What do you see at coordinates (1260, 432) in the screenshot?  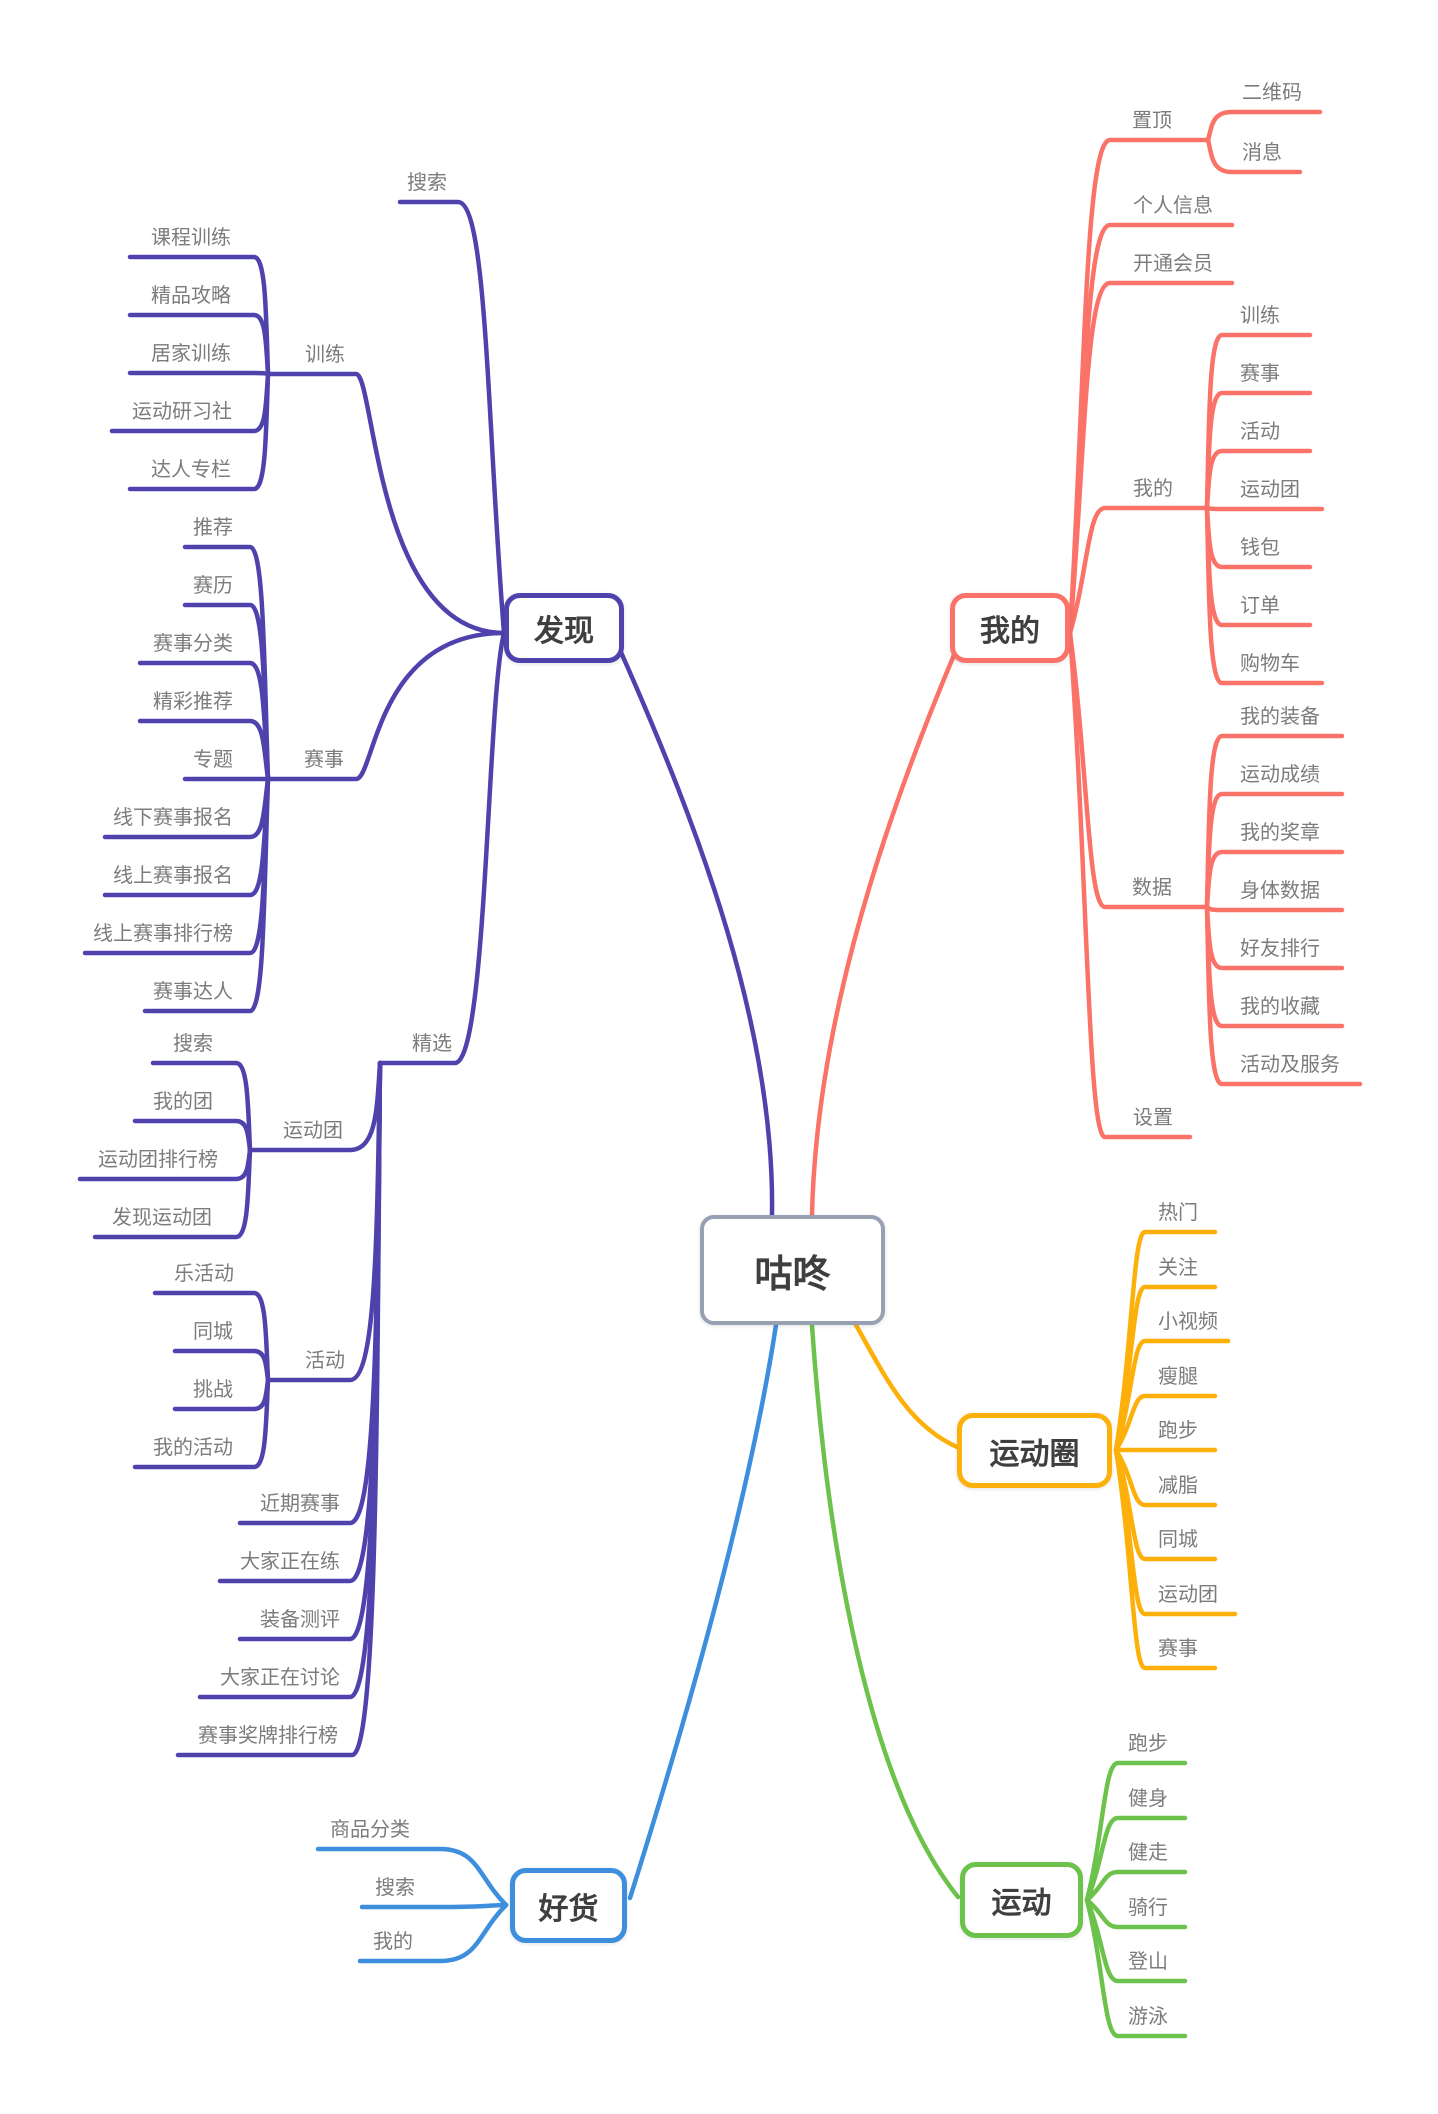 I see `topic-my-child: 活动` at bounding box center [1260, 432].